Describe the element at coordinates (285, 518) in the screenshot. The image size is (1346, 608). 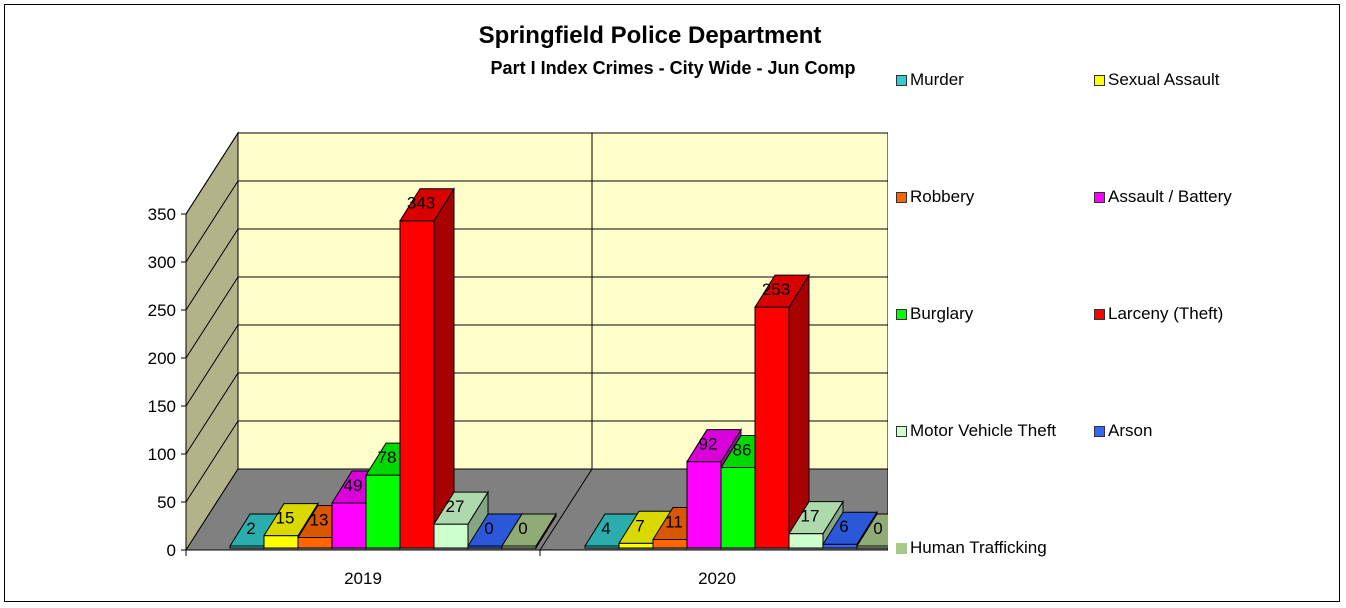
I see `data-label: 15` at that location.